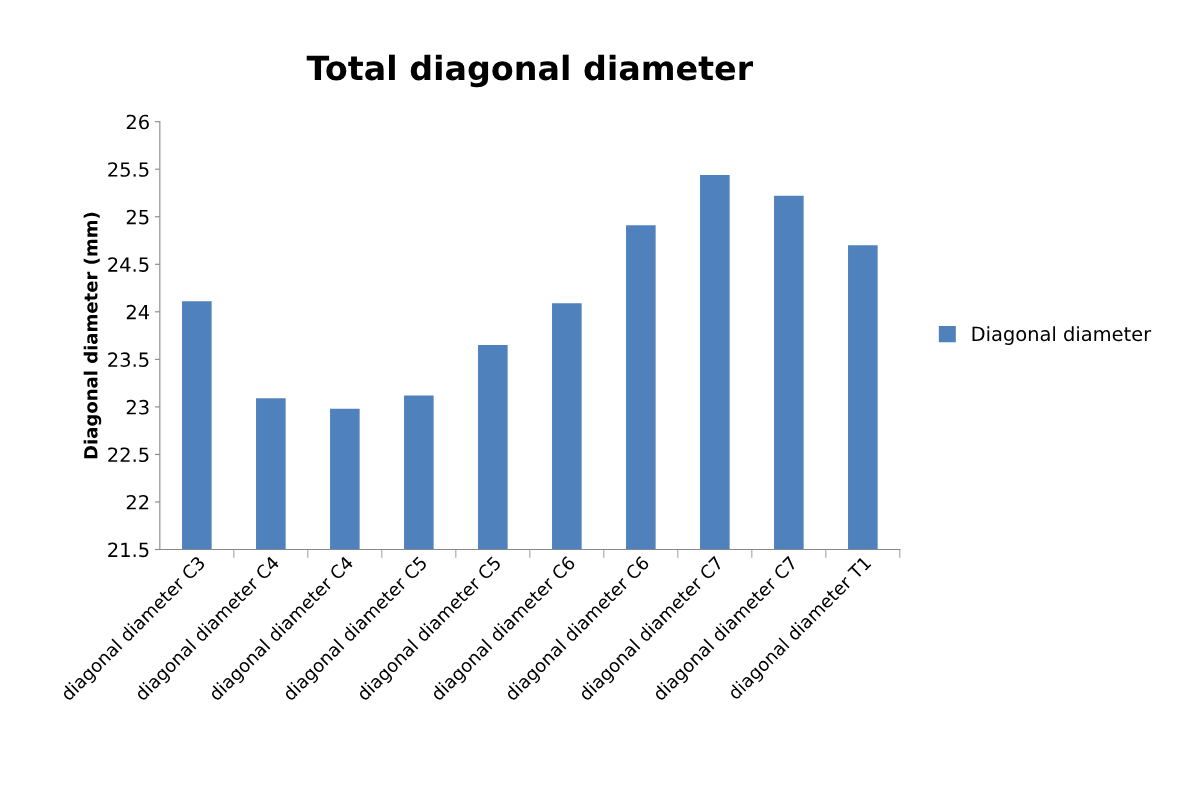  I want to click on y-tick-label: 23.5, so click(128, 360).